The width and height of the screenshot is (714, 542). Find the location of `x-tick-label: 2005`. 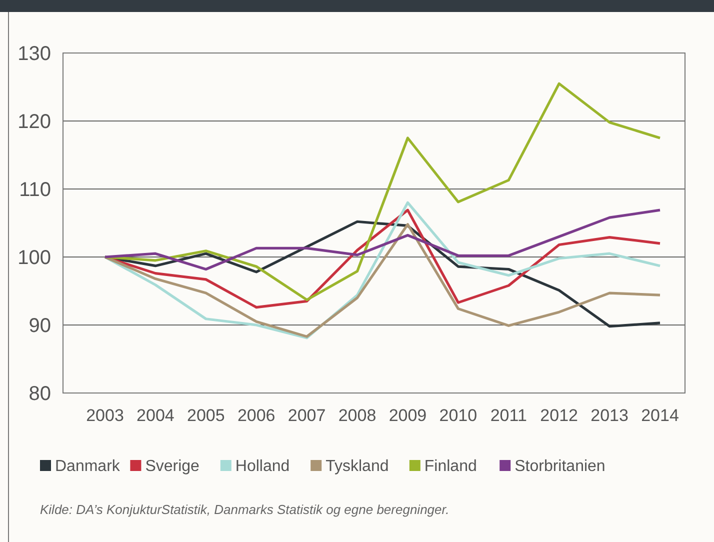

x-tick-label: 2005 is located at coordinates (205, 415).